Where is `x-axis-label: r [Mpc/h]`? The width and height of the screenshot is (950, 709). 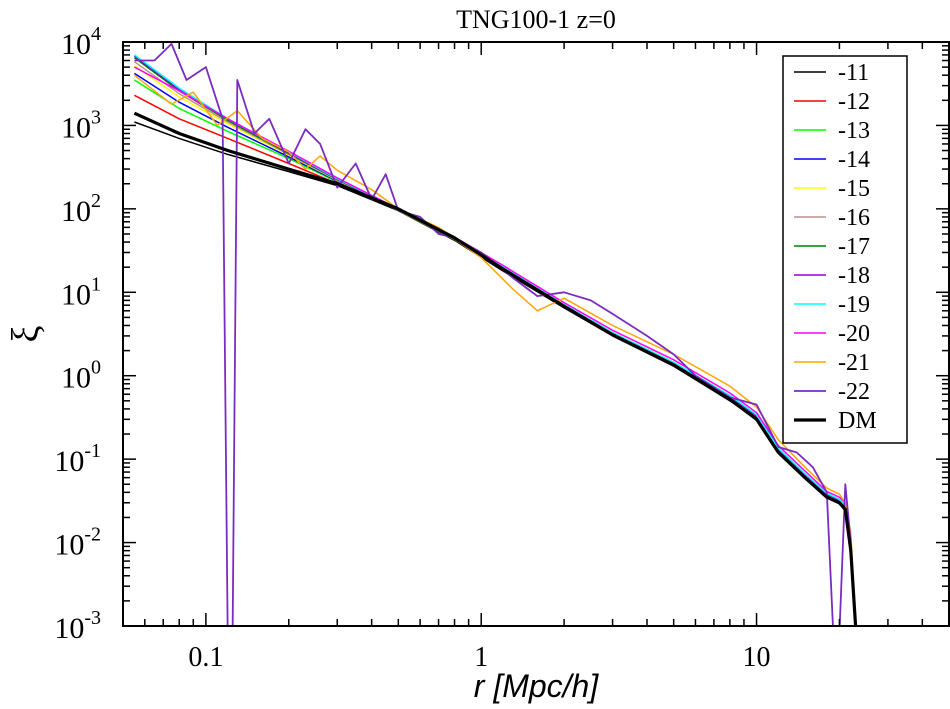 x-axis-label: r [Mpc/h] is located at coordinates (537, 686).